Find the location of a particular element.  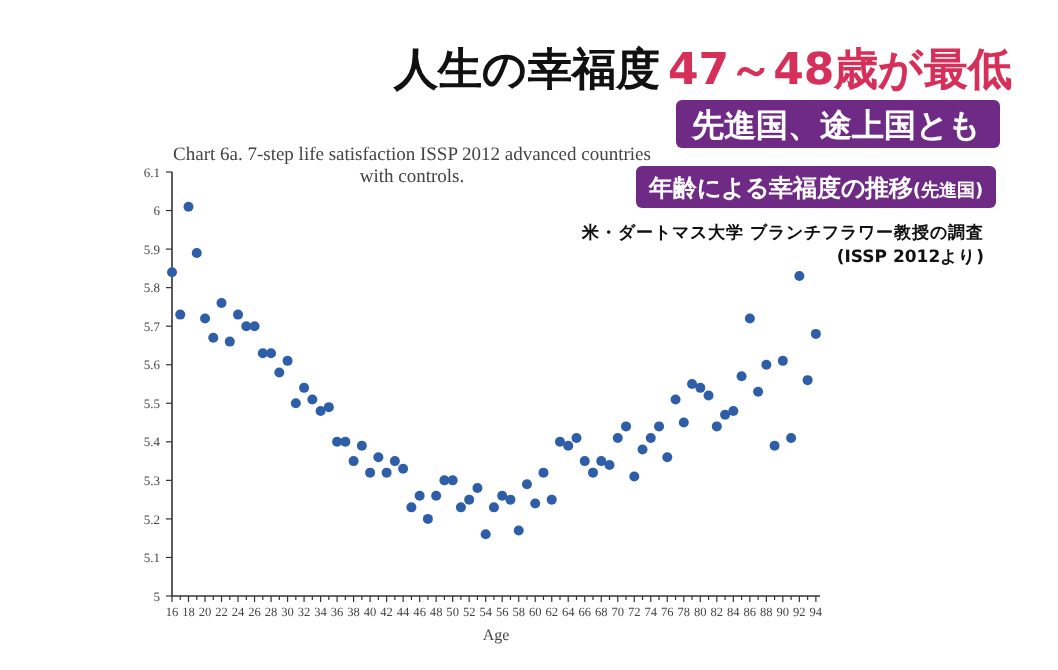

text: 先進国、途上国とも is located at coordinates (835, 125).